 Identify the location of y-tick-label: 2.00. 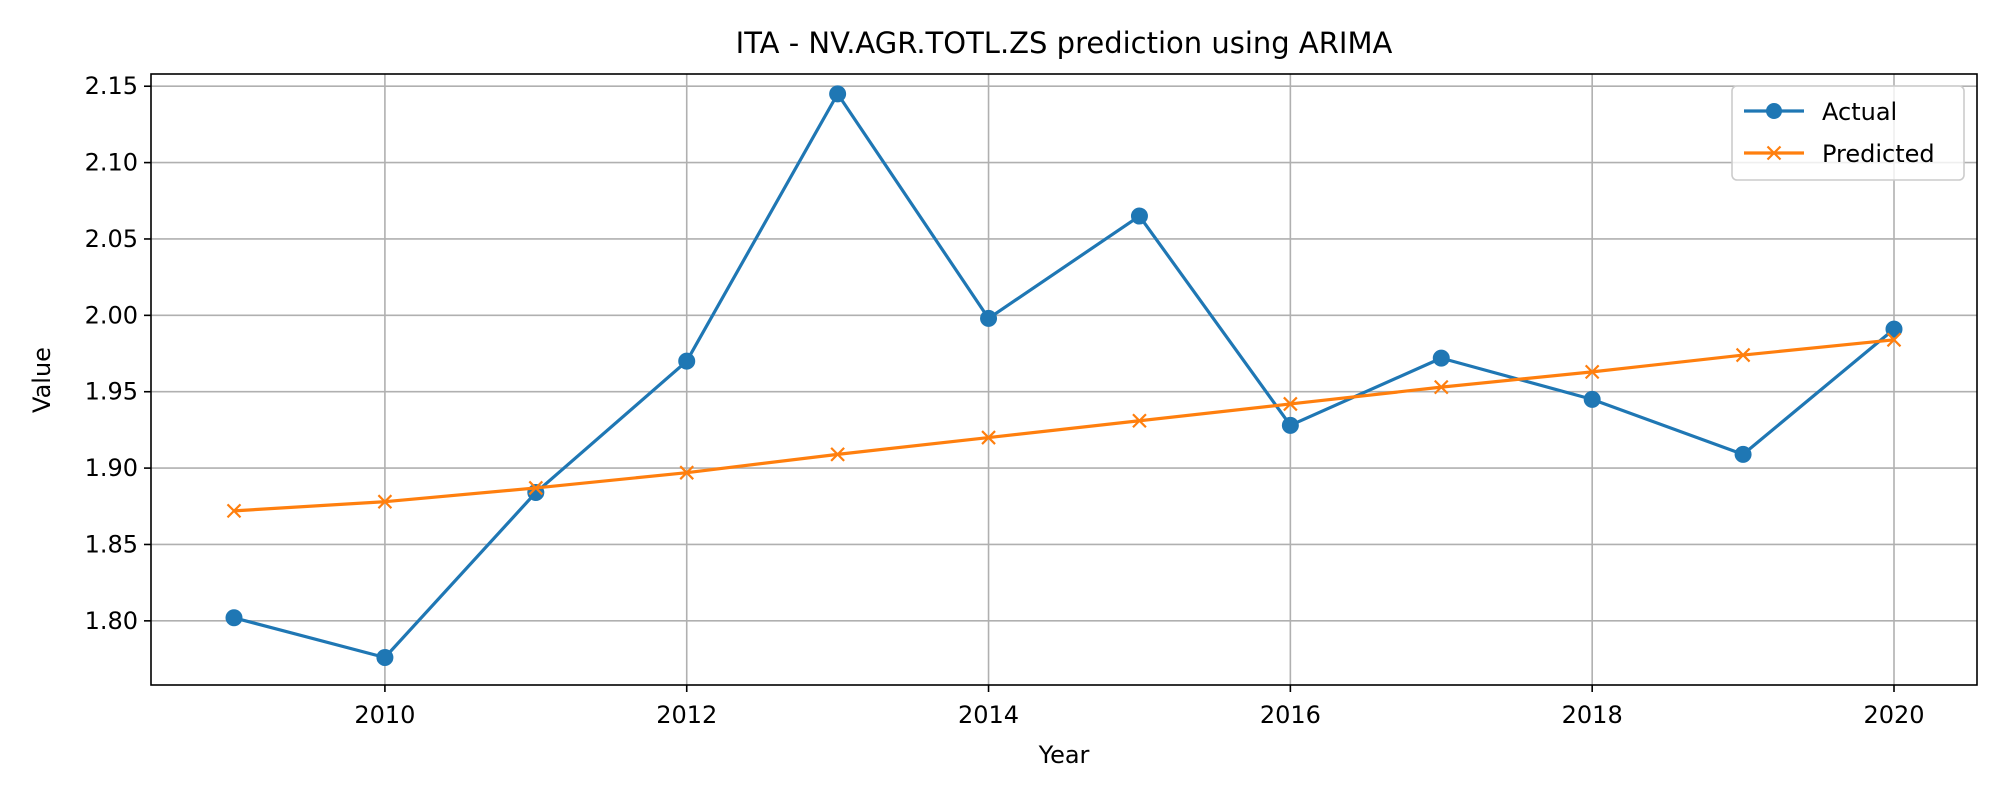
(111, 315).